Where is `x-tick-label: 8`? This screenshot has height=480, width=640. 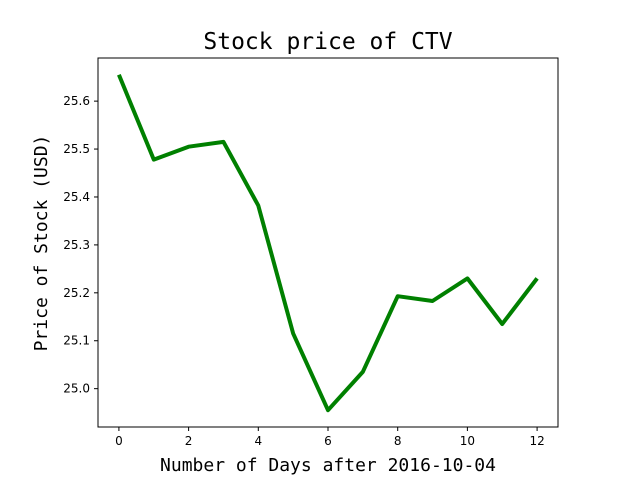 x-tick-label: 8 is located at coordinates (398, 441).